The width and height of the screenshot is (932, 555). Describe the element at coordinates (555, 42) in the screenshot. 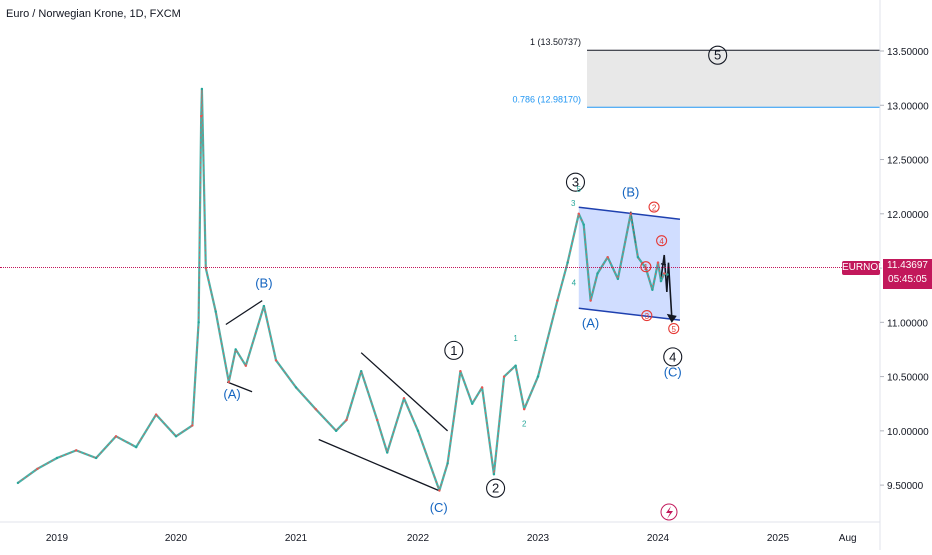

I see `fib-level-label: 1 (13.50737)` at that location.